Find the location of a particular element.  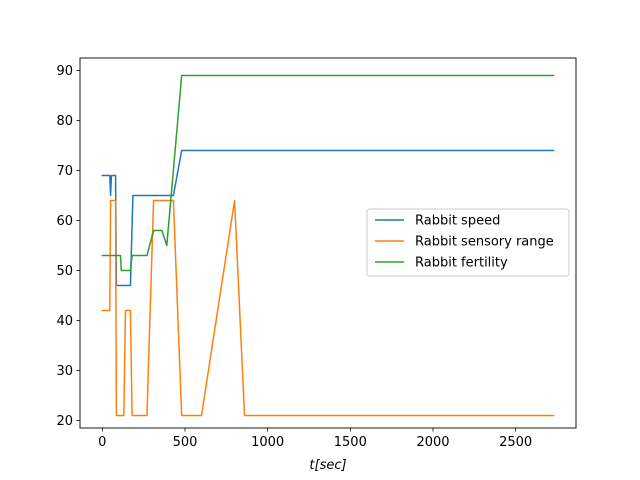

x-tick-label: 0 is located at coordinates (102, 442).